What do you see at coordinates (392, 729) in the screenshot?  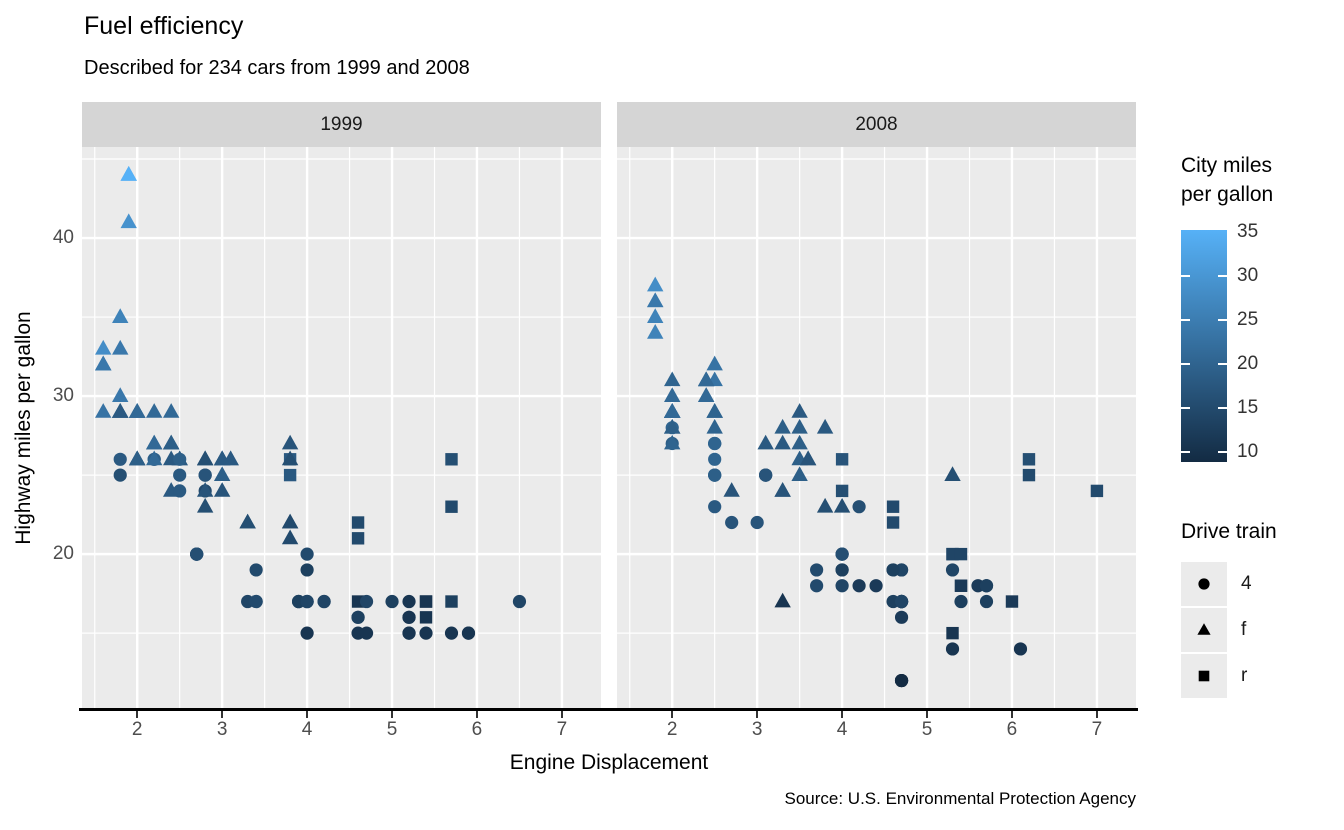 I see `x-axis-tick-label: 5` at bounding box center [392, 729].